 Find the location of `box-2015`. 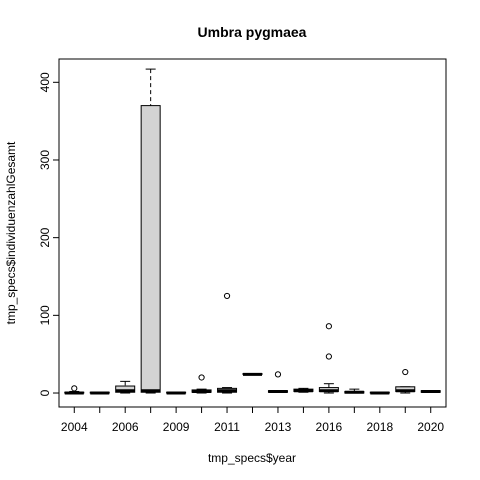

box-2015 is located at coordinates (303, 390).